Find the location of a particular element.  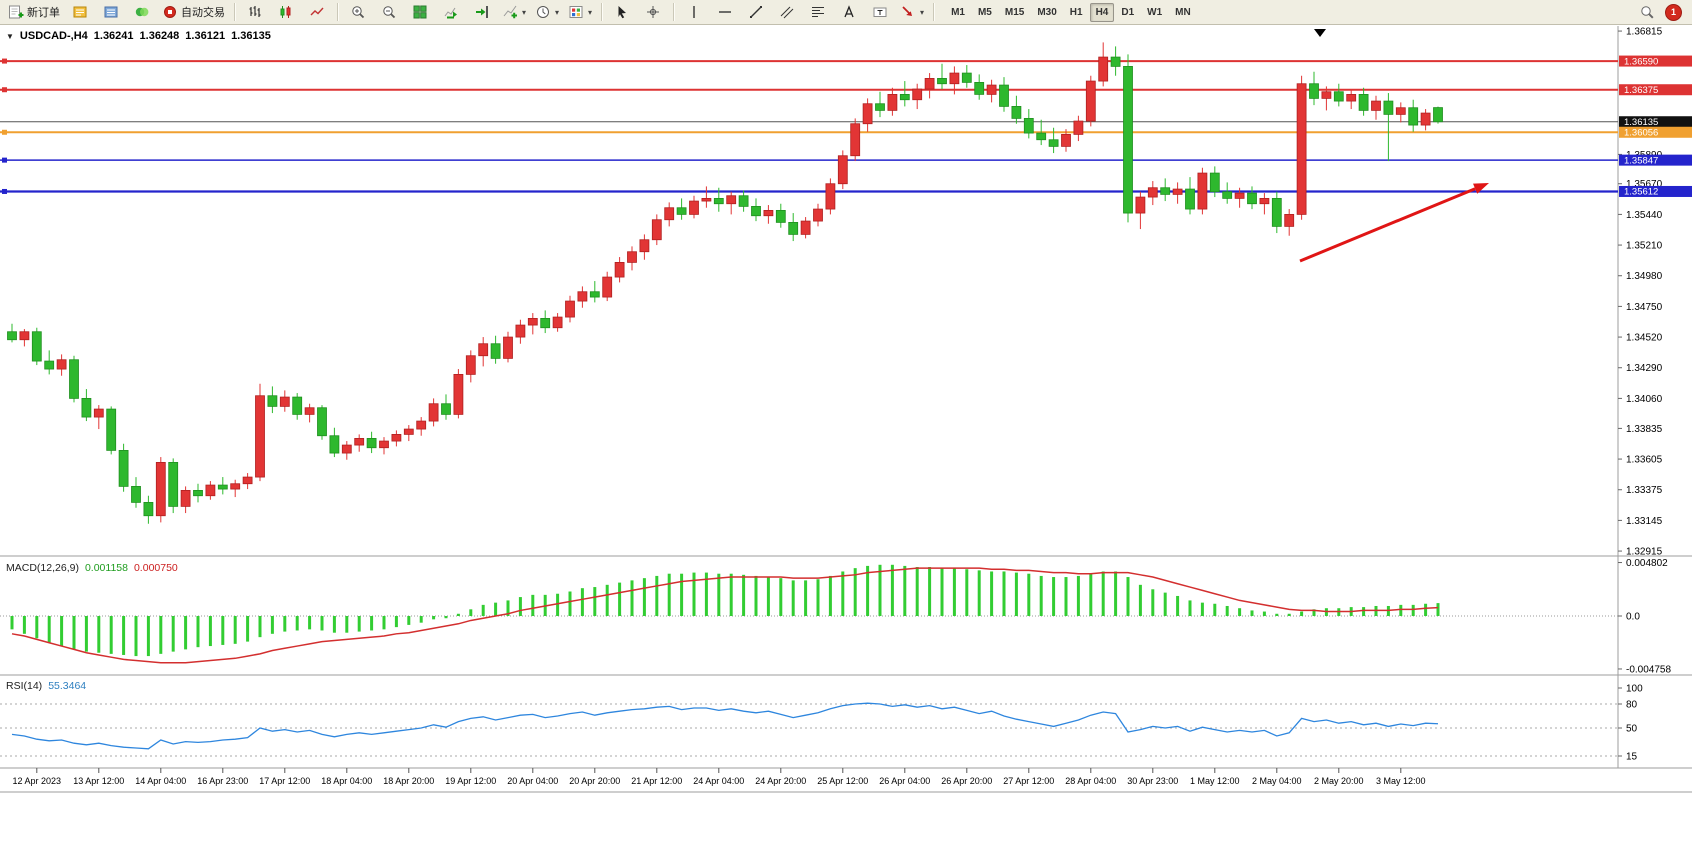

rsi-line is located at coordinates (725, 726).